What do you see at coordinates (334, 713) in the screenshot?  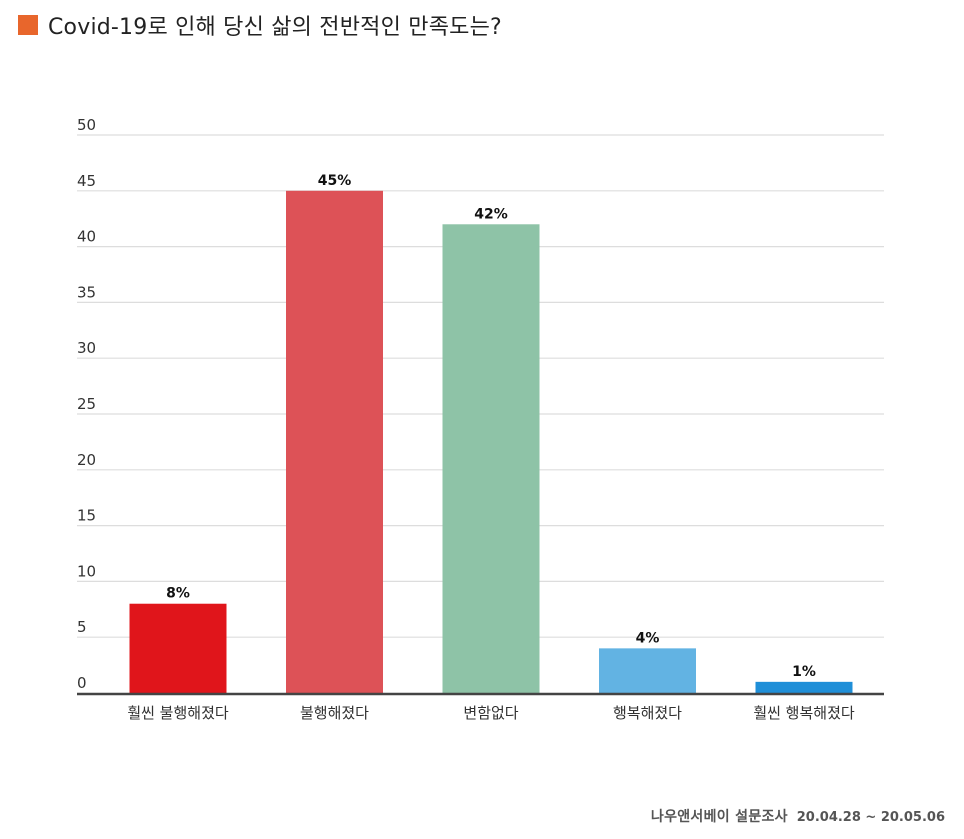 I see `x-tick-label: 불행해졌다` at bounding box center [334, 713].